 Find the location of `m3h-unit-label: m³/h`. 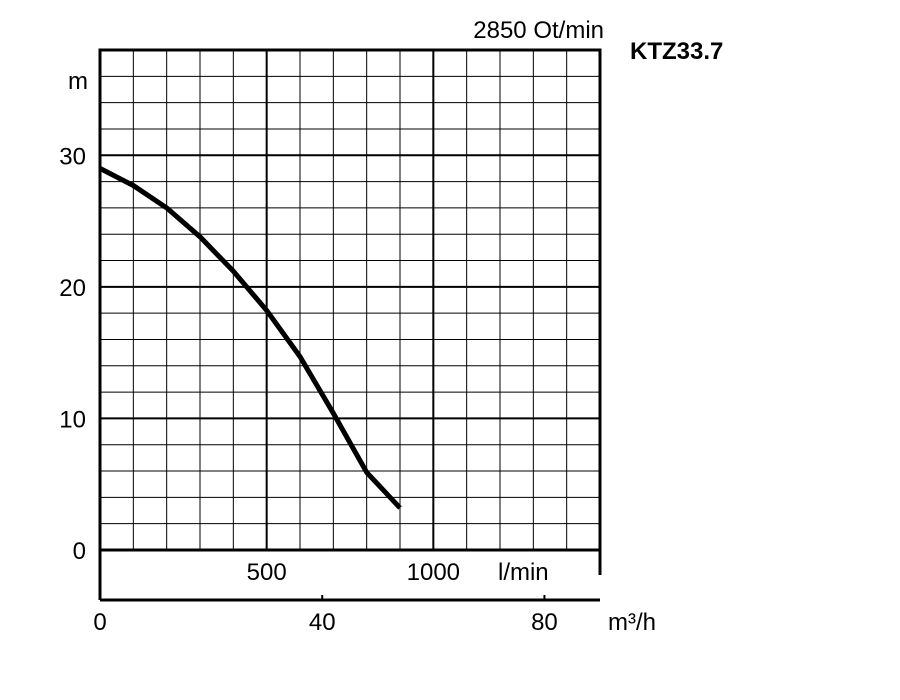

m3h-unit-label: m³/h is located at coordinates (632, 622).